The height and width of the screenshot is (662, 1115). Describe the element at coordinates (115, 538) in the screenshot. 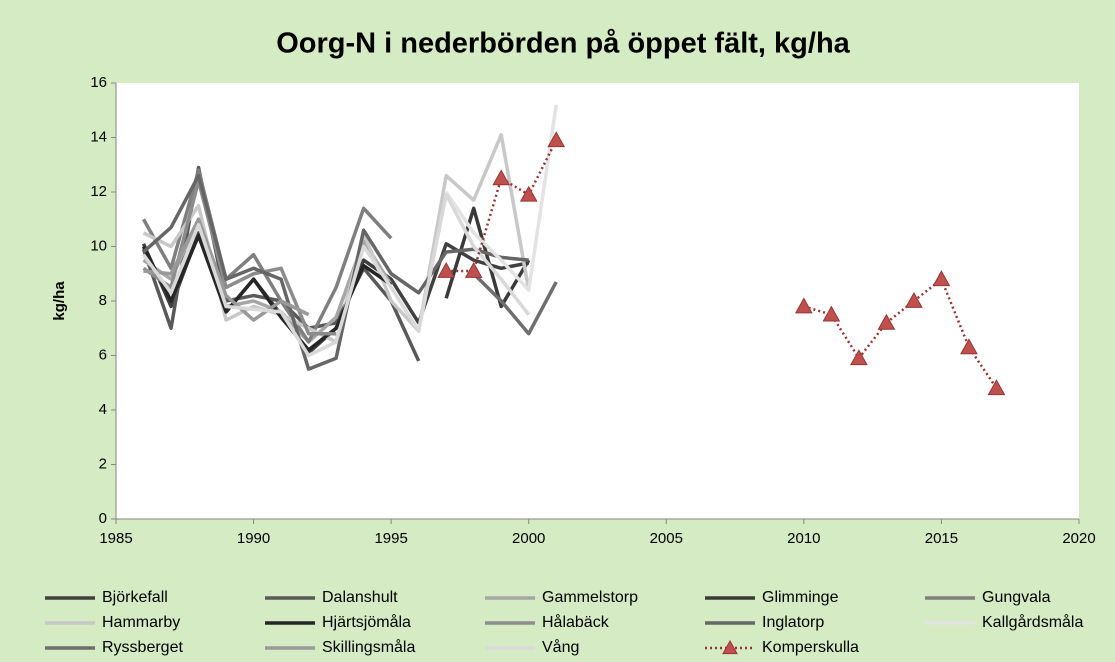

I see `x-tick-label: 1985` at that location.